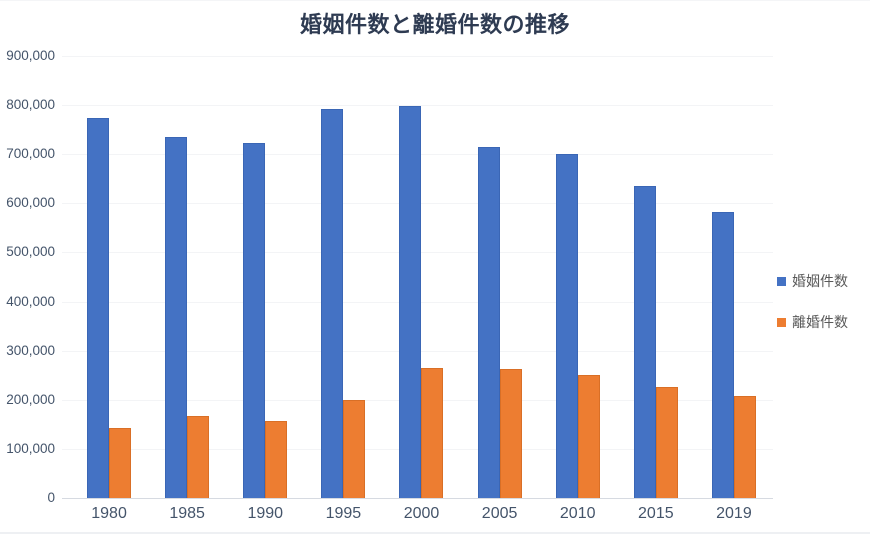 The image size is (870, 536). I want to click on x-axis-tick-label: 2000, so click(421, 513).